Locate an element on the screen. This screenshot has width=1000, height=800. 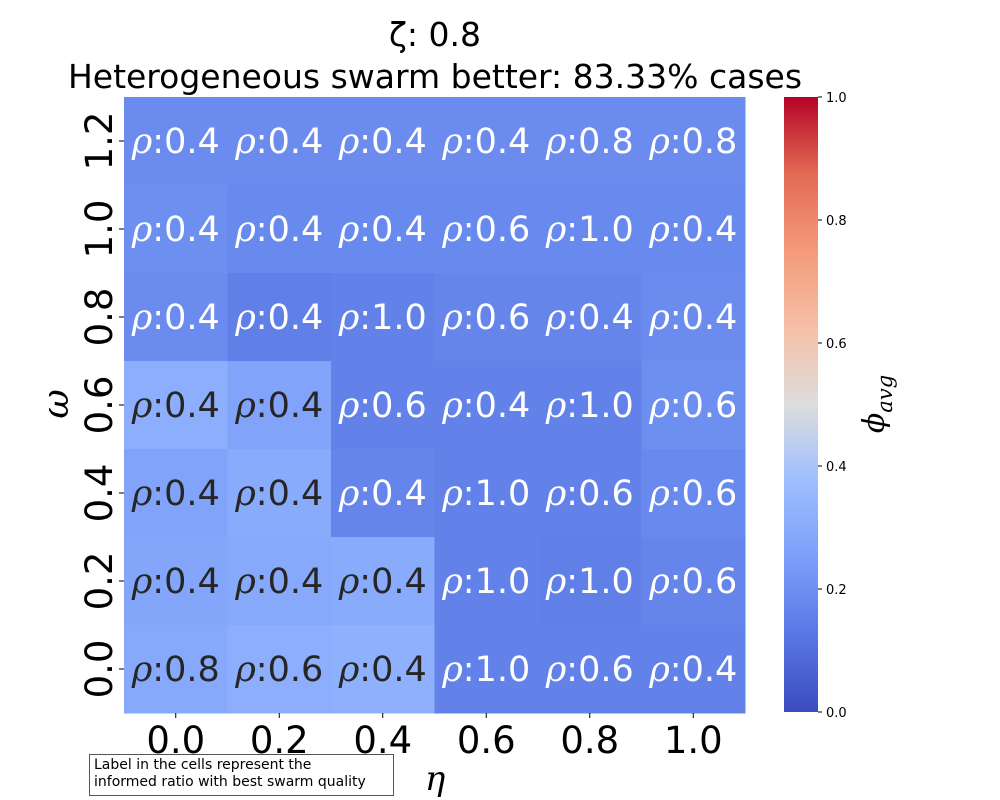
annotation-note-line-2: informed ratio with best swarm quality is located at coordinates (230, 782).